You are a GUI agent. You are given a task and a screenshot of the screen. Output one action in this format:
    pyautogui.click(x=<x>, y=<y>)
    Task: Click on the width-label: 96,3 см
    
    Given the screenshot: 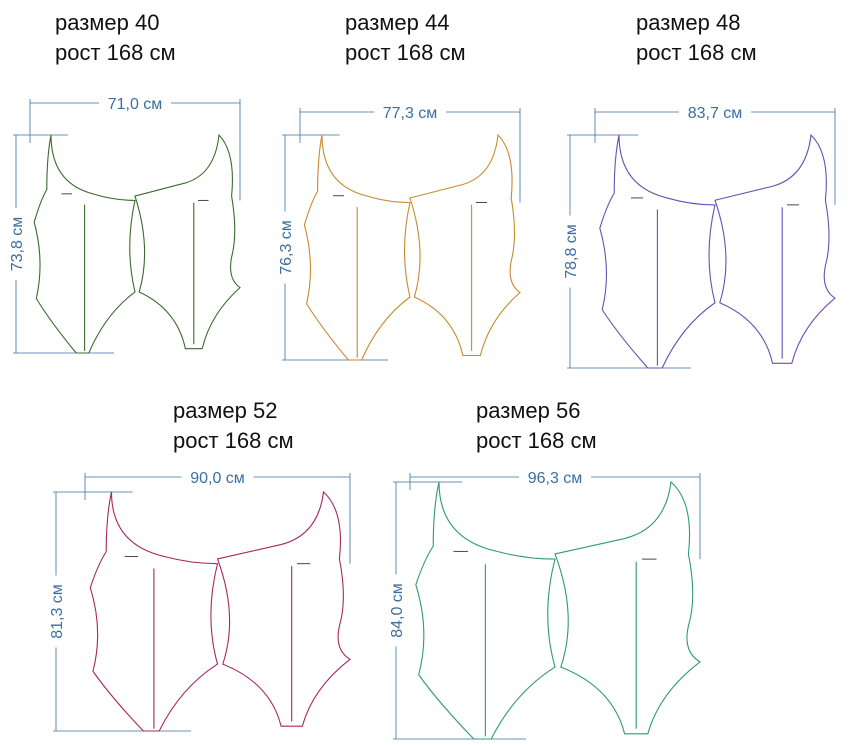 What is the action you would take?
    pyautogui.click(x=555, y=478)
    